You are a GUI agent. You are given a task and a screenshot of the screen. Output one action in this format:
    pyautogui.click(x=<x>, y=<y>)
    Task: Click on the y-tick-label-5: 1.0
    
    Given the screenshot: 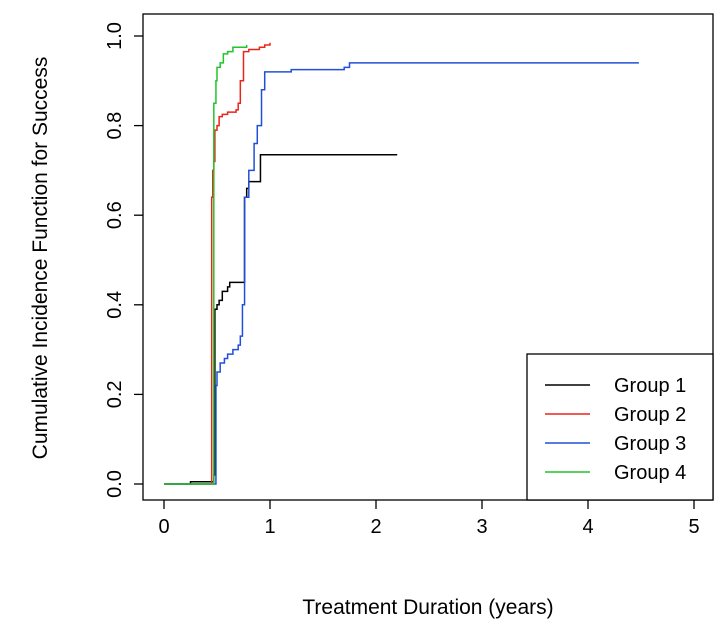 What is the action you would take?
    pyautogui.click(x=115, y=36)
    